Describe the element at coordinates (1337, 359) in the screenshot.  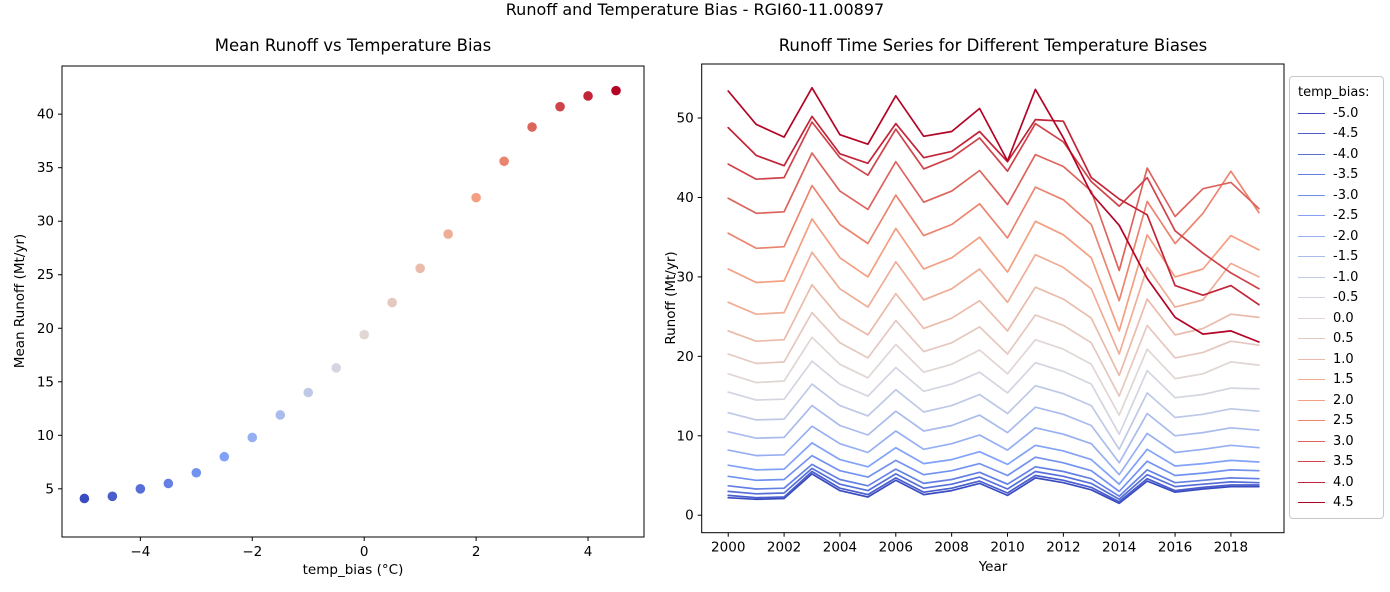
I see `legend-entry: 1.0` at that location.